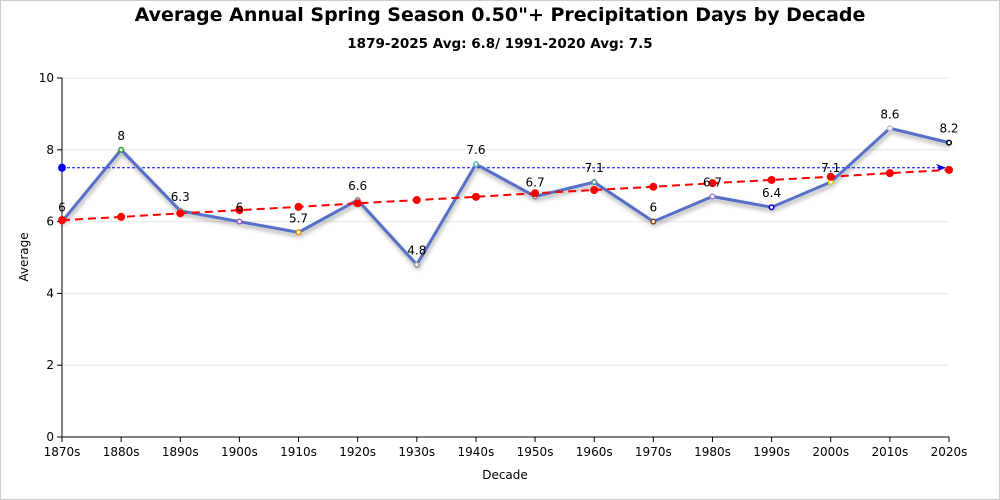  I want to click on data-label: 7.6, so click(475, 150).